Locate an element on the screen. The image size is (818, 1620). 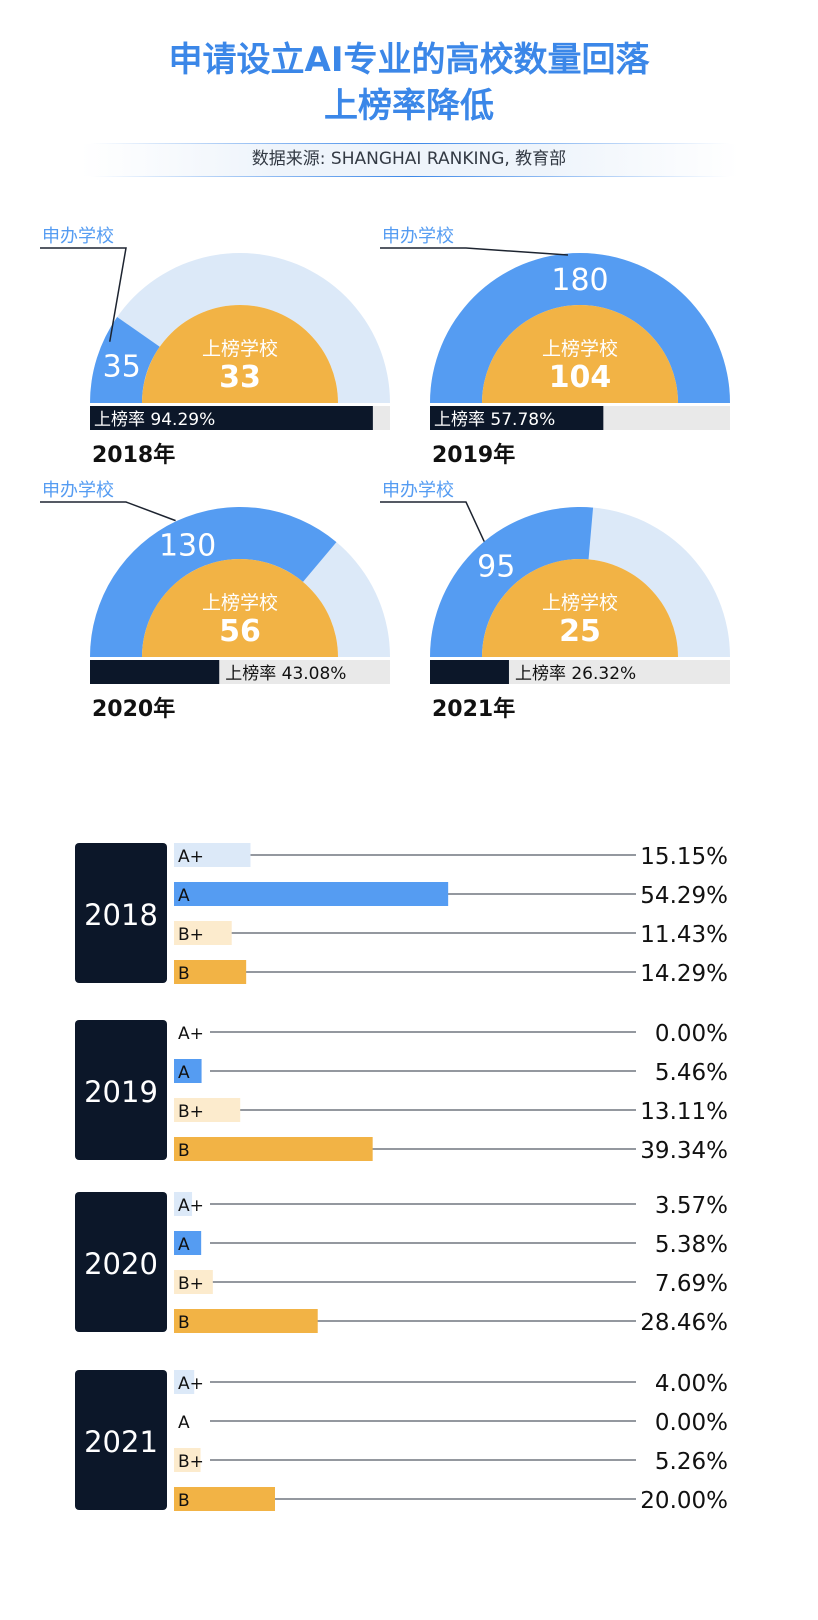
grade-value: 4.00% is located at coordinates (691, 1384).